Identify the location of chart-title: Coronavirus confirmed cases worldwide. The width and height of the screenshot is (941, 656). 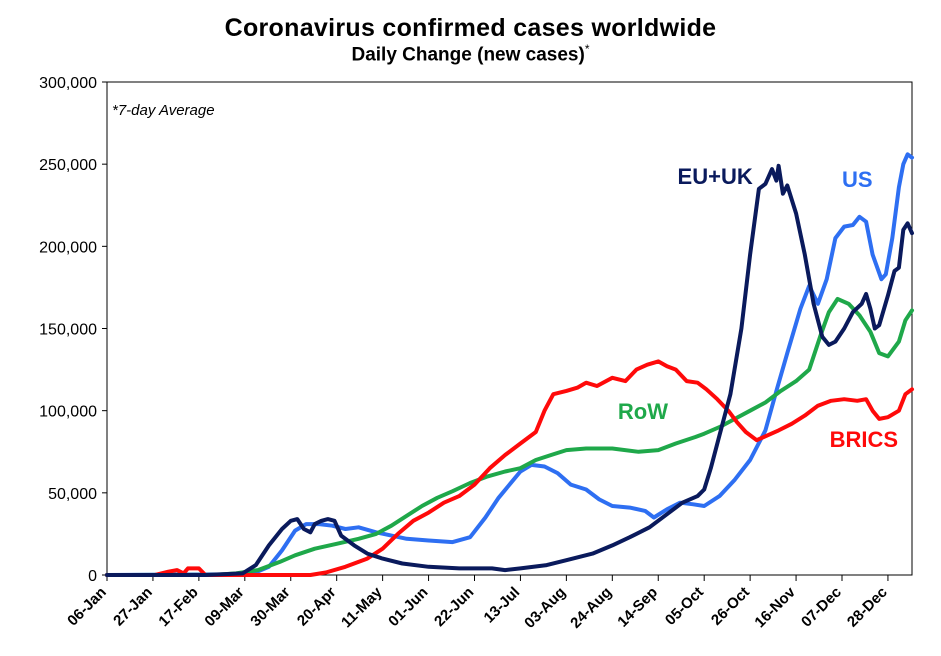
(470, 28).